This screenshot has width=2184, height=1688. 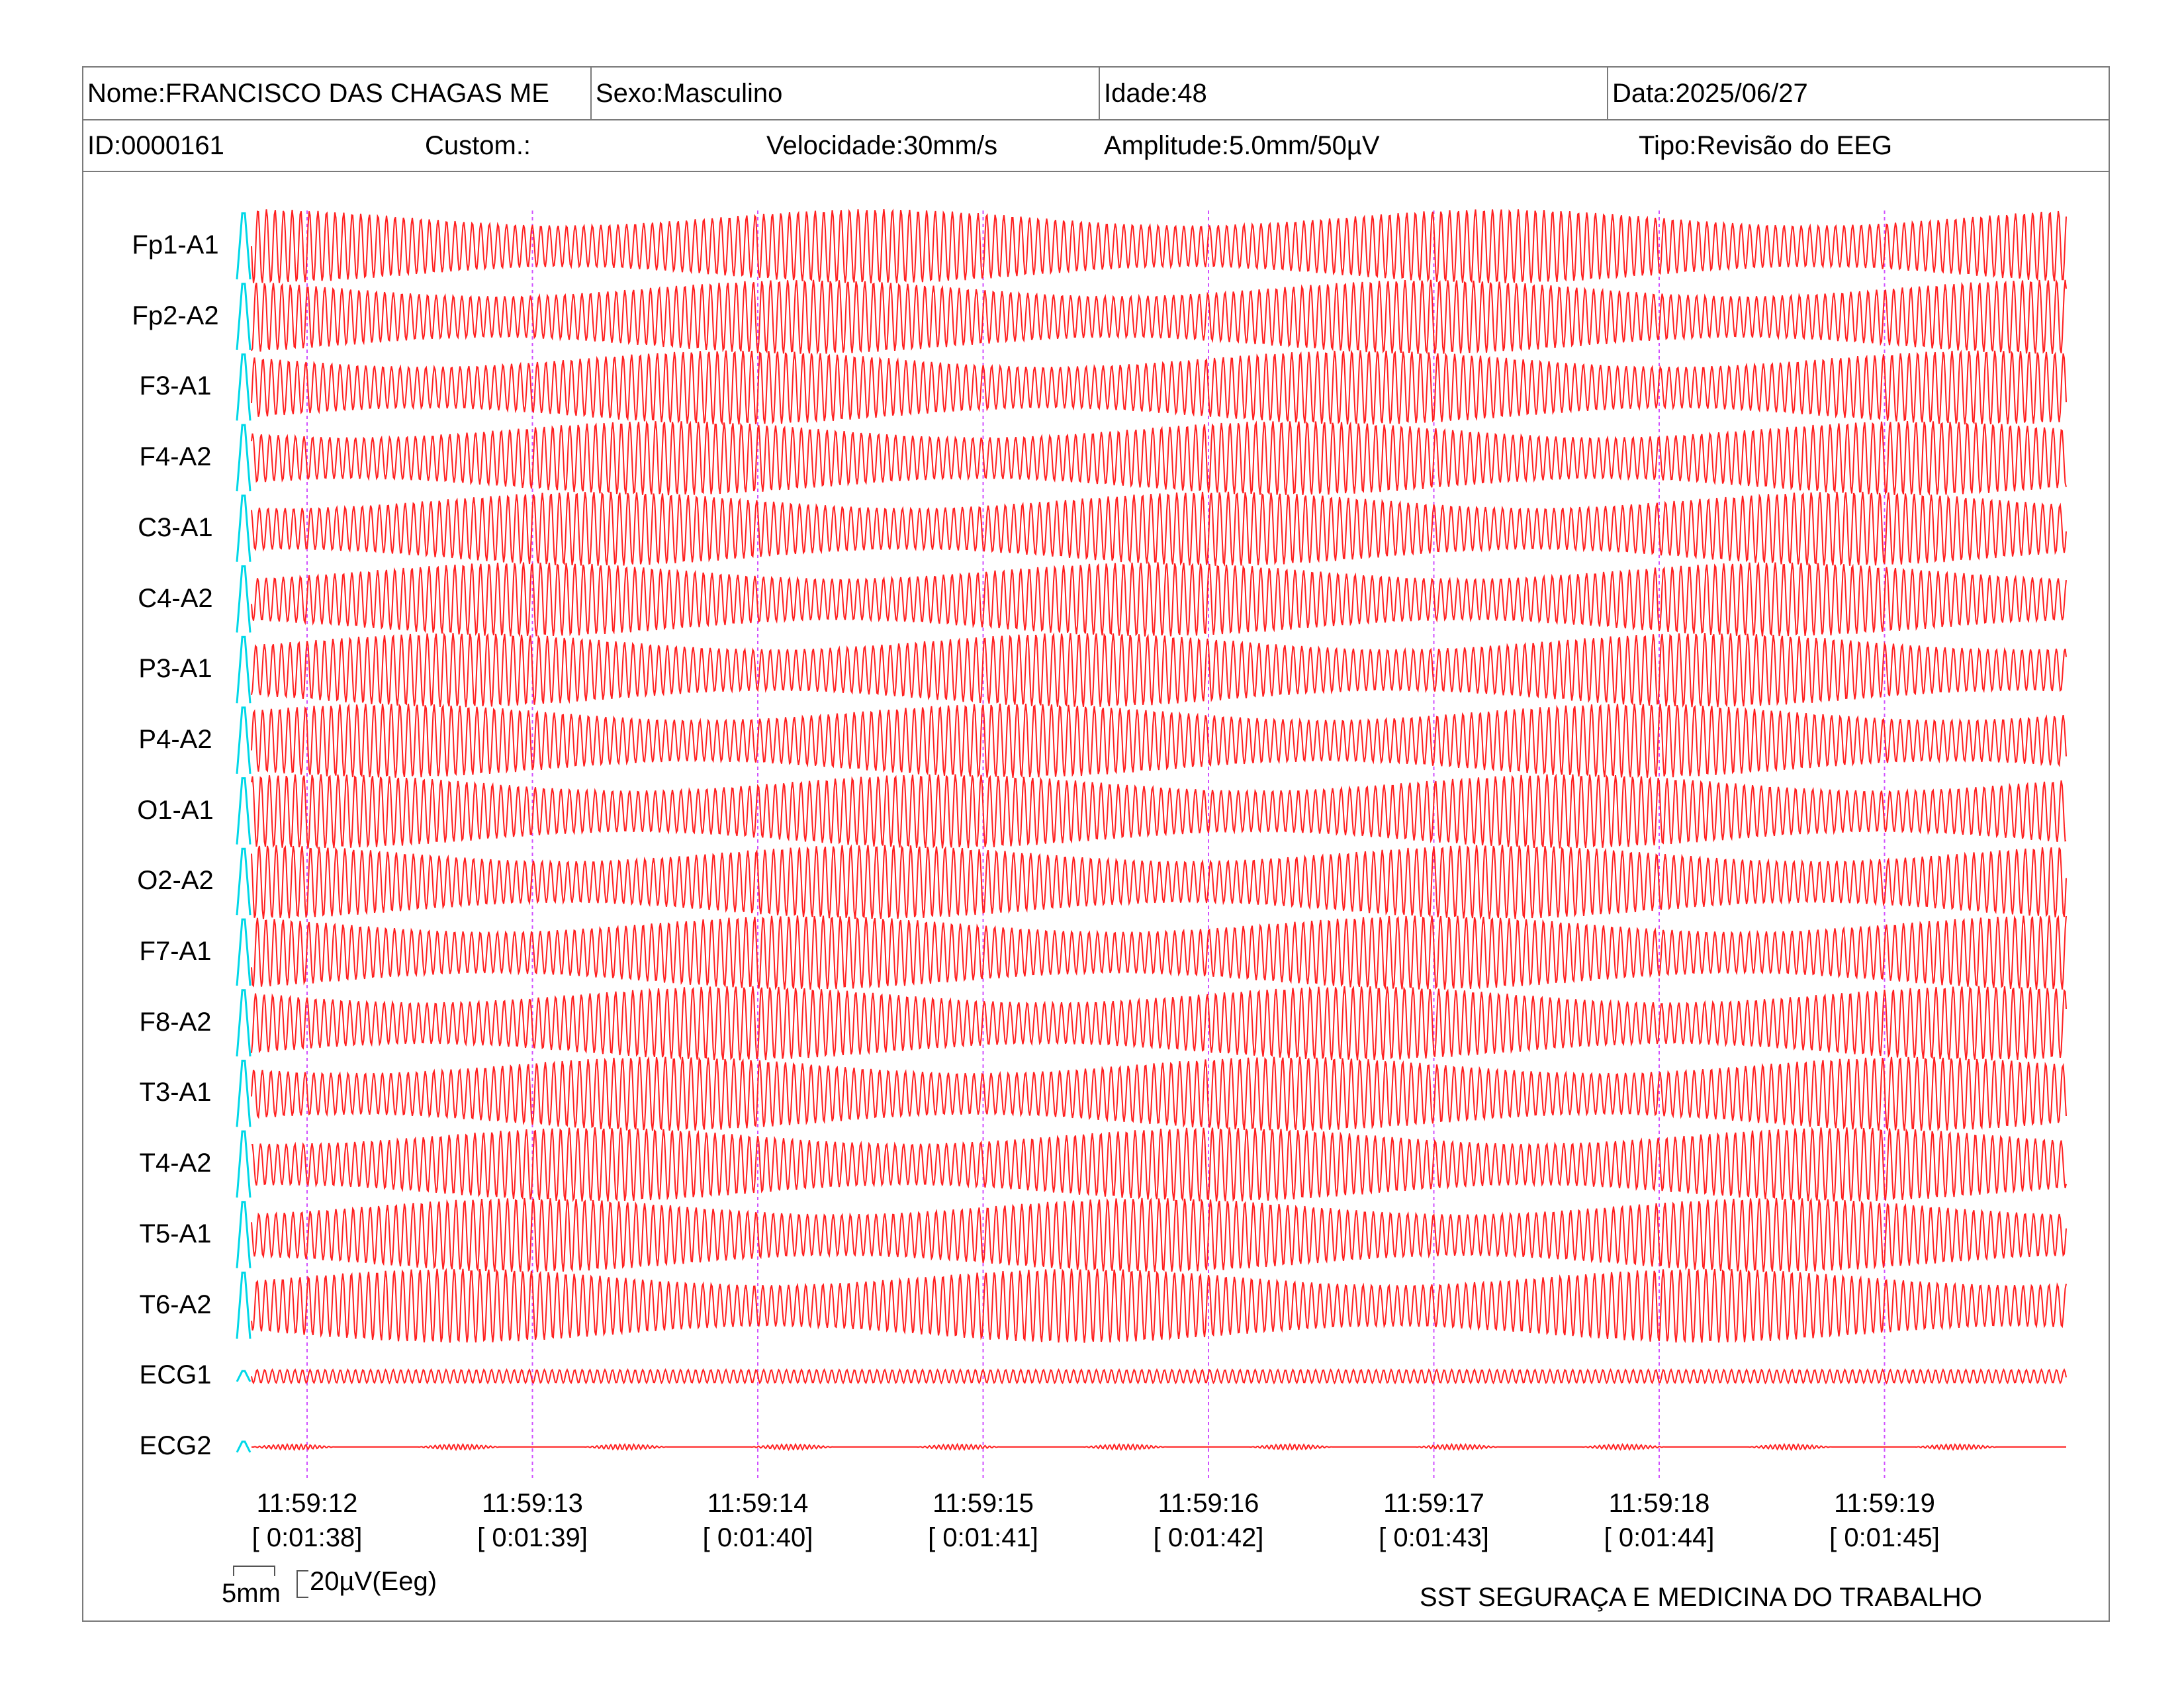 I want to click on patient-name-cell: Nome:FRANCISCO DAS CHAGAS ME, so click(x=337, y=93).